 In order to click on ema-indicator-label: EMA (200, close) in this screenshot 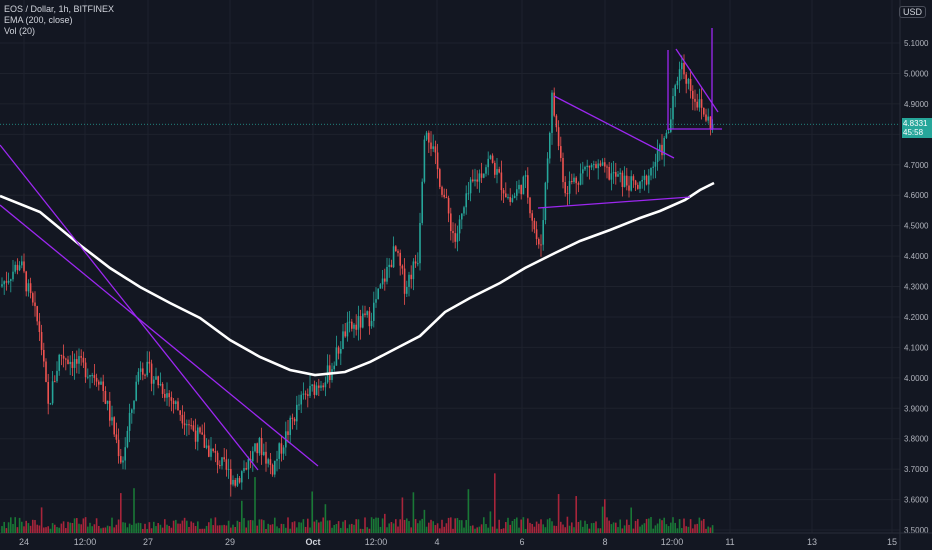, I will do `click(38, 20)`.